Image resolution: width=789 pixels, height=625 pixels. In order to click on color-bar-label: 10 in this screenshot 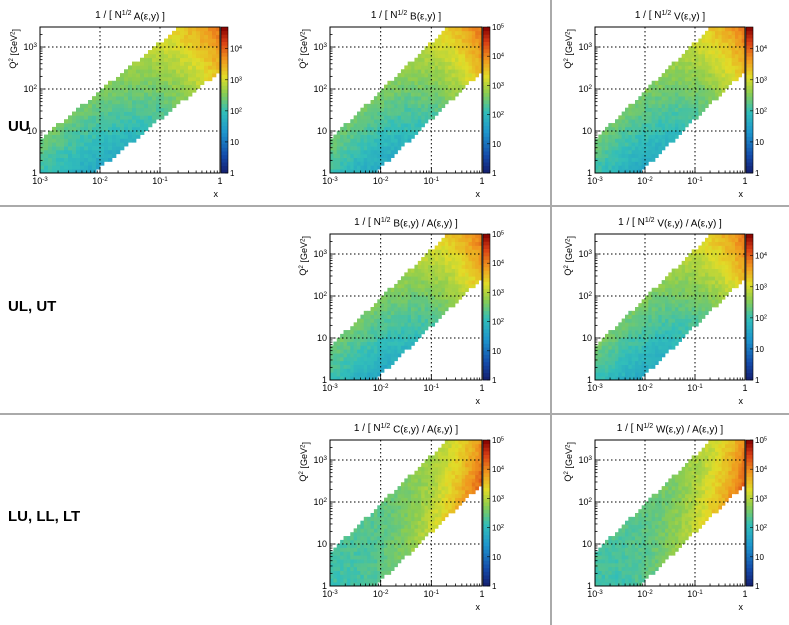, I will do `click(496, 144)`.